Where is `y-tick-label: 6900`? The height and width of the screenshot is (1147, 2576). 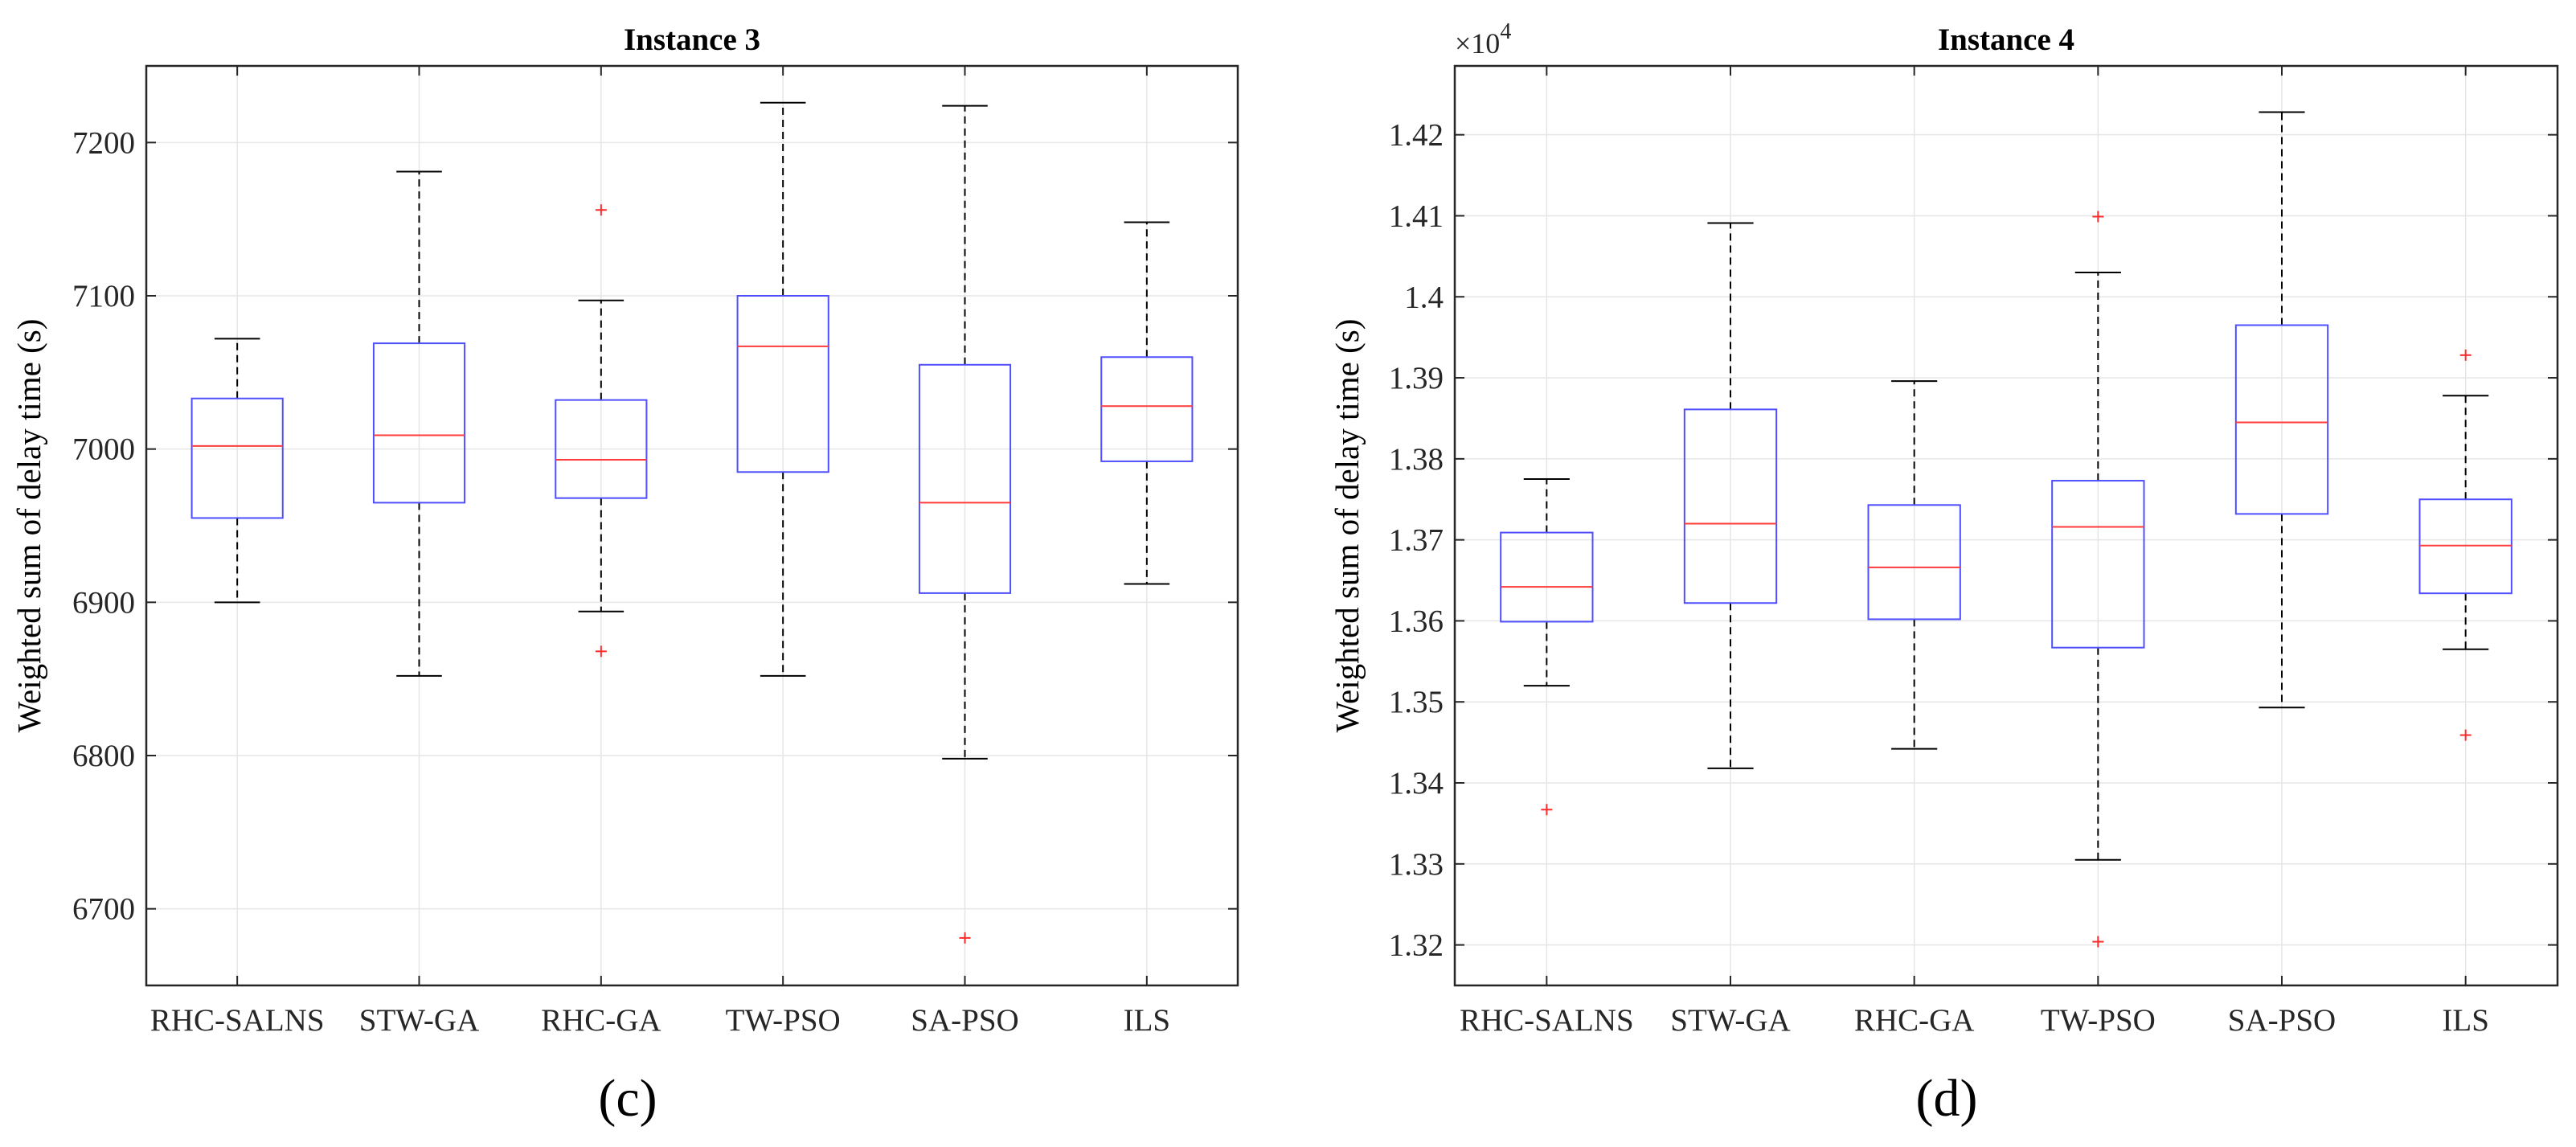 y-tick-label: 6900 is located at coordinates (103, 602).